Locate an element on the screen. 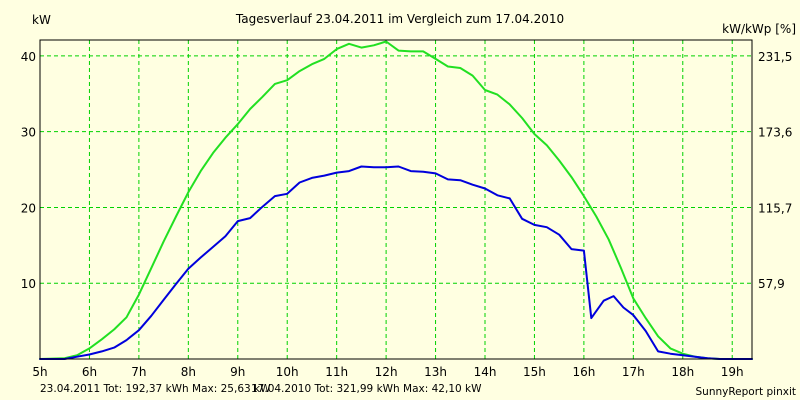 This screenshot has width=800, height=400. x-tick-label: 17h is located at coordinates (633, 372).